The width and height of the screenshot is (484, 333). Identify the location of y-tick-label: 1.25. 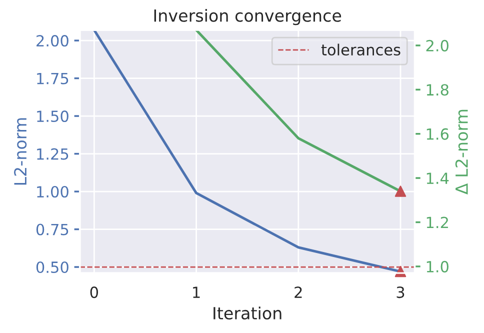
(52, 154).